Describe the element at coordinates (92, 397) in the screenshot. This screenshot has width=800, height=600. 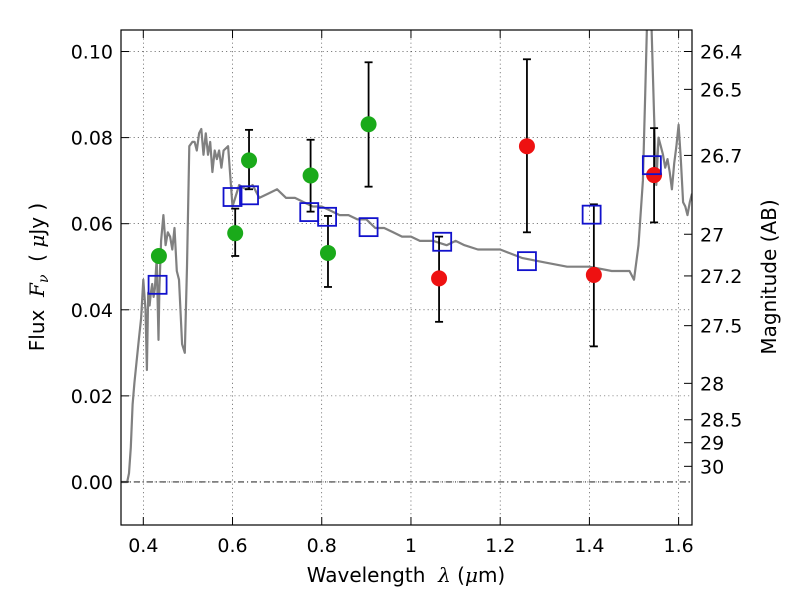
I see `y-tick-label: 0.02` at that location.